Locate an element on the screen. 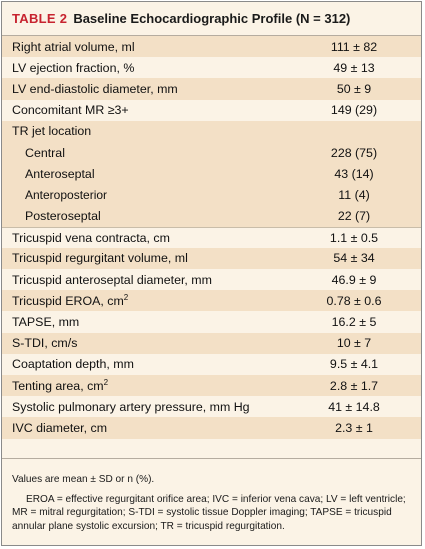 The height and width of the screenshot is (549, 425). row-value: 22 (7) is located at coordinates (354, 216).